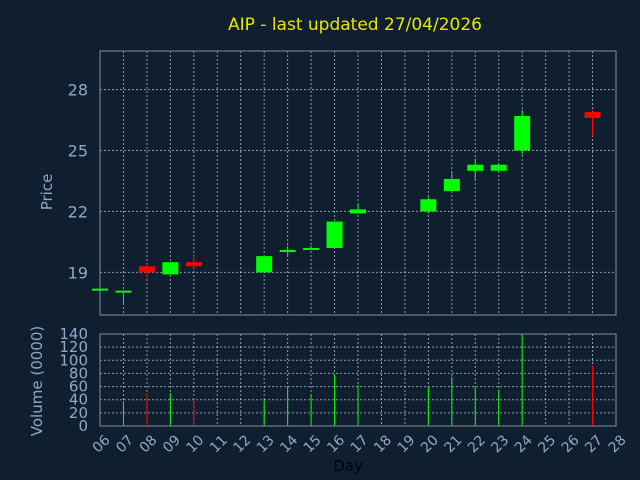 Image resolution: width=640 pixels, height=480 pixels. I want to click on chart-title: AIP - last updated 27/04/2026, so click(355, 25).